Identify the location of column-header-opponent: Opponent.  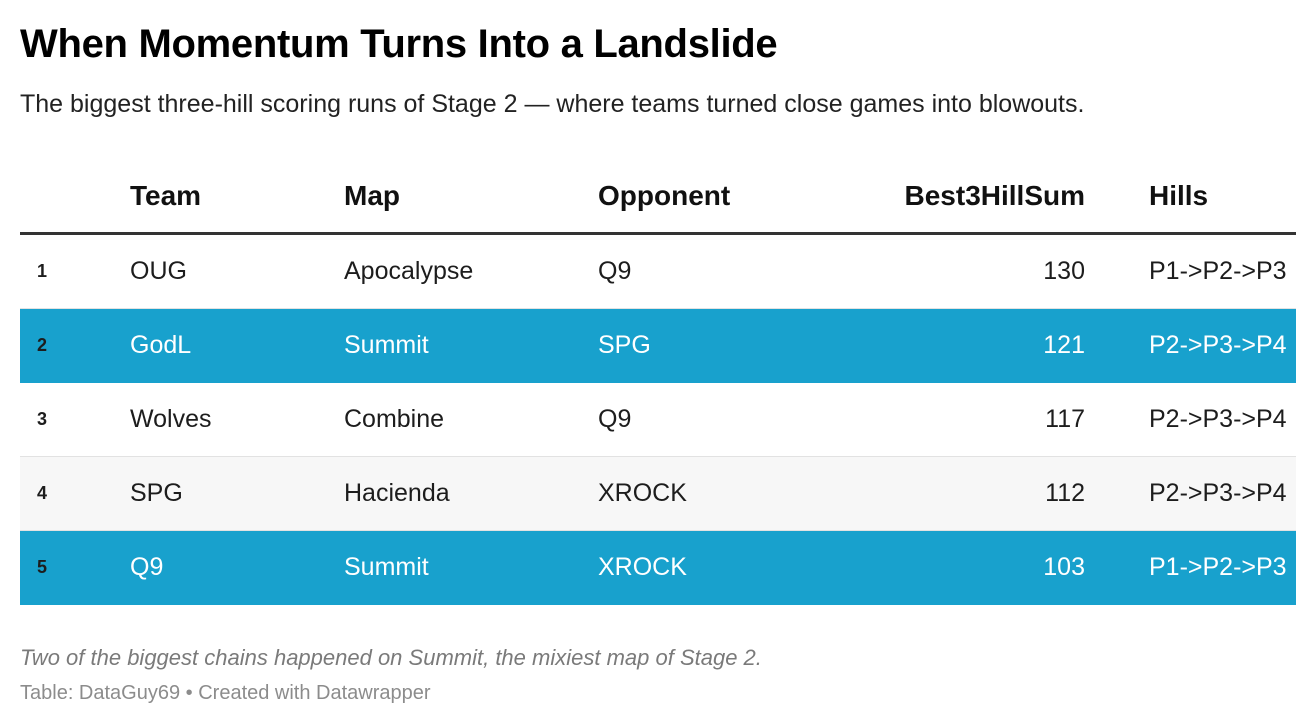
(713, 197).